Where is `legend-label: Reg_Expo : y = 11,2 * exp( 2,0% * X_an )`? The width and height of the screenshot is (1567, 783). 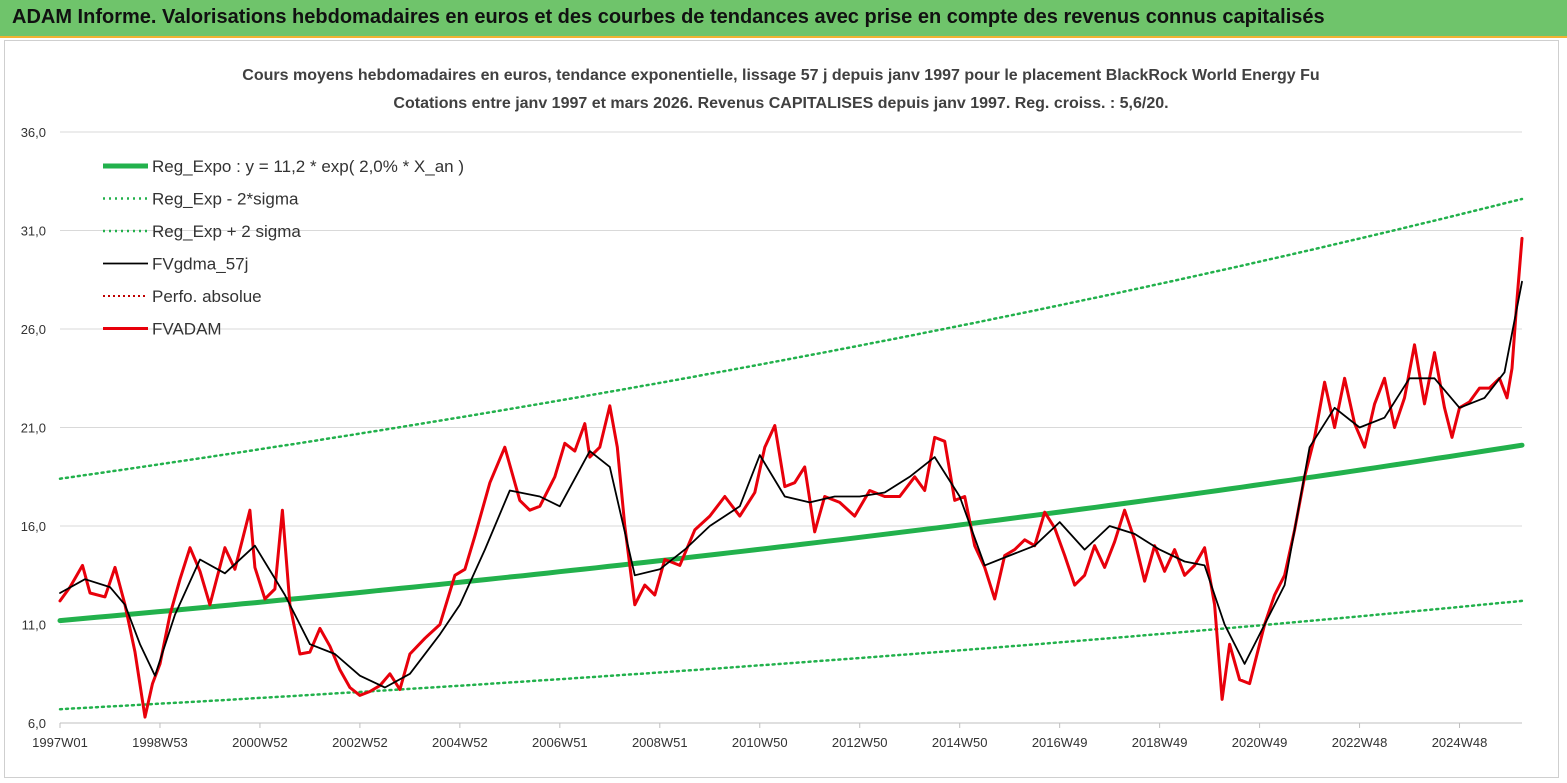 legend-label: Reg_Expo : y = 11,2 * exp( 2,0% * X_an ) is located at coordinates (308, 166).